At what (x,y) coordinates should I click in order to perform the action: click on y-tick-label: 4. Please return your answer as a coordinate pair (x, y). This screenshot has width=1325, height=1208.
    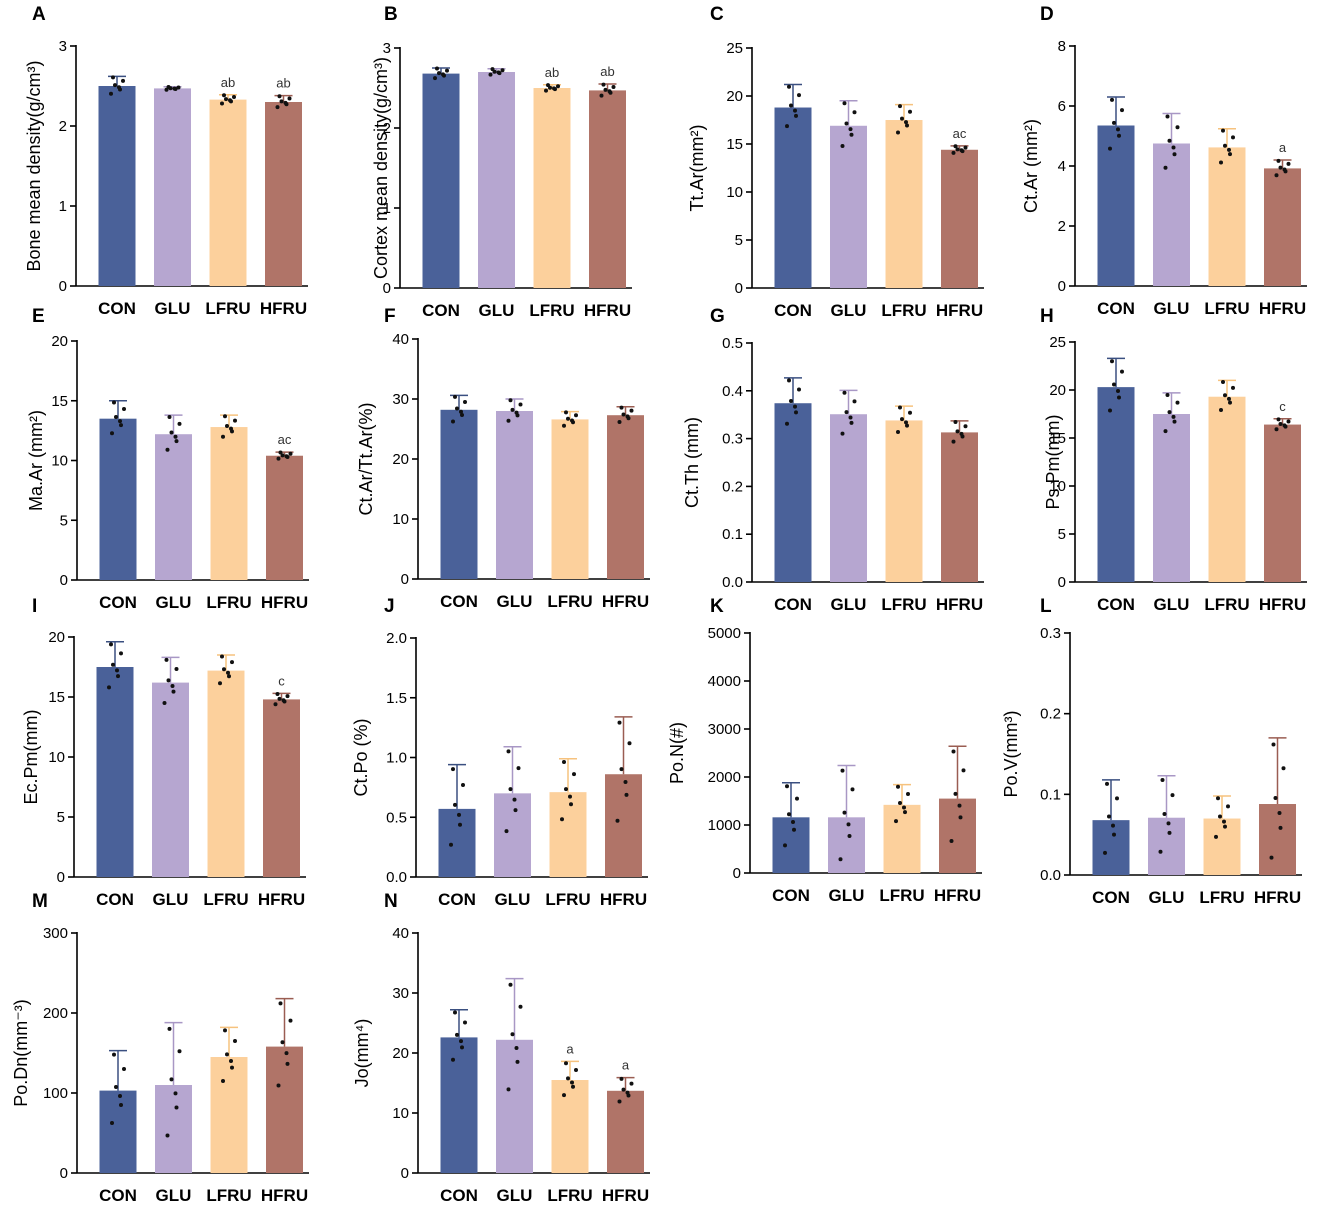
    Looking at the image, I should click on (1062, 166).